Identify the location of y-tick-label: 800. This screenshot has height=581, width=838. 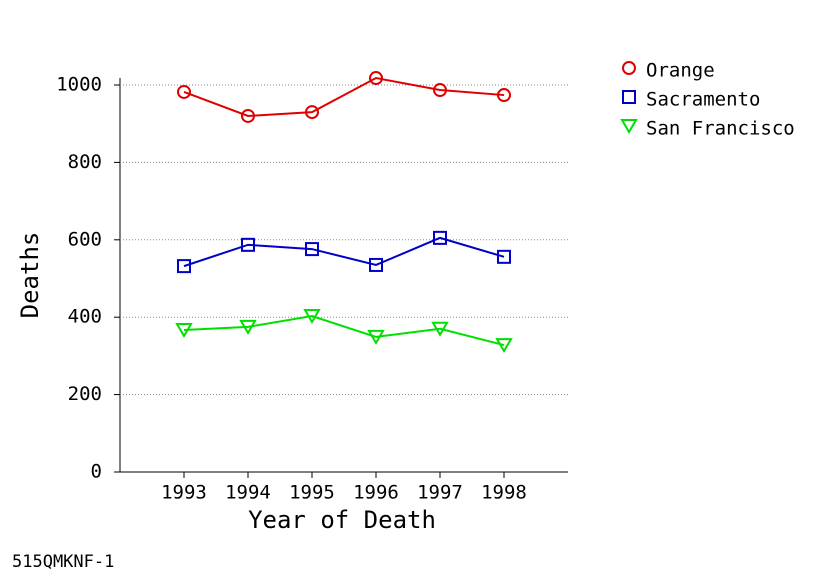
(85, 162).